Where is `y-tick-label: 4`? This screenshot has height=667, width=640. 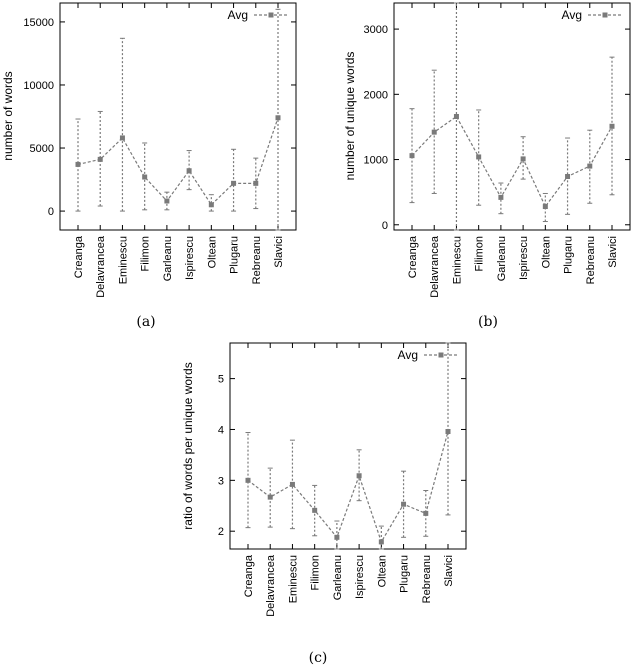 y-tick-label: 4 is located at coordinates (221, 430).